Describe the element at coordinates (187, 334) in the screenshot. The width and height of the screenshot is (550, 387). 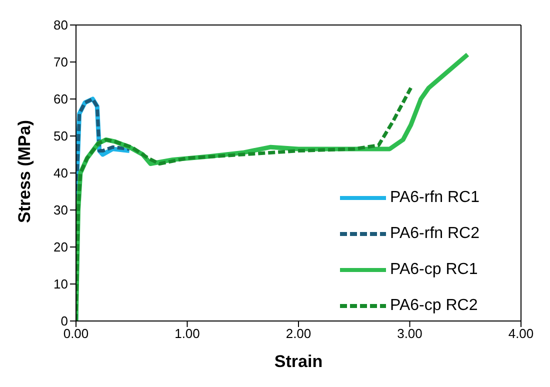
I see `x-tick-label: 1.00` at that location.